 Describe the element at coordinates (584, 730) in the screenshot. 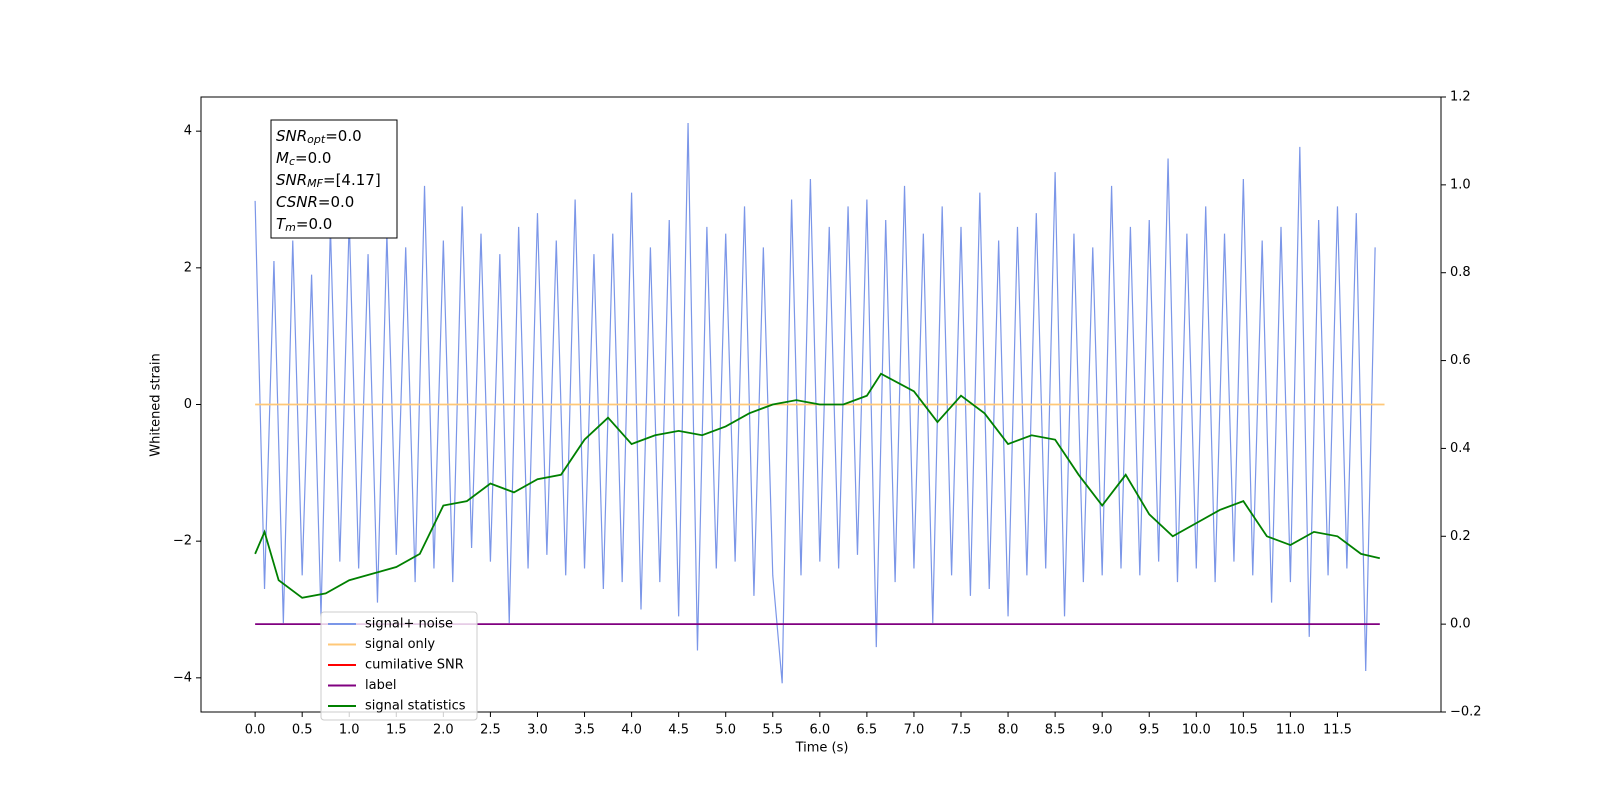

I see `x-tick-label: 3.5` at that location.